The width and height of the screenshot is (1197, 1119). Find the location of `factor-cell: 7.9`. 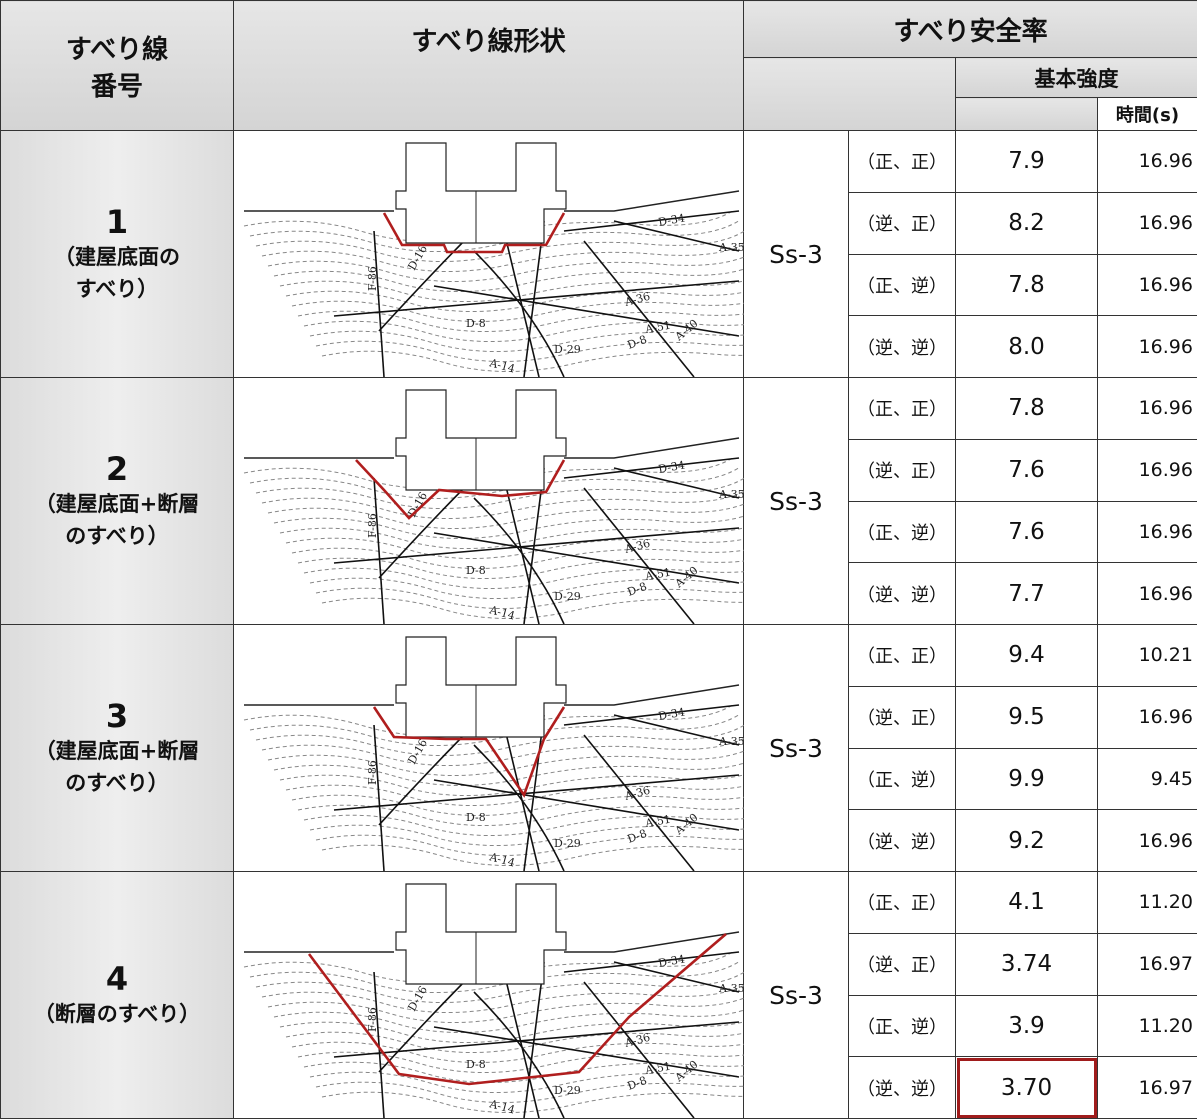

factor-cell: 7.9 is located at coordinates (1027, 162).